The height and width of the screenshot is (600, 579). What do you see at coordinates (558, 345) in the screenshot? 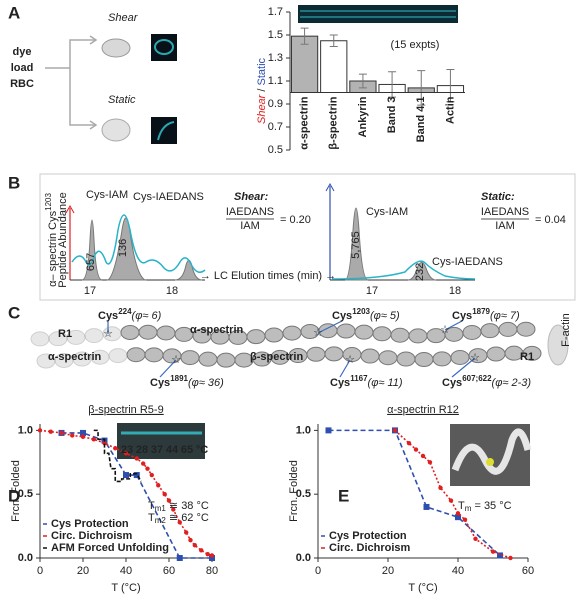
I see `actin-node` at bounding box center [558, 345].